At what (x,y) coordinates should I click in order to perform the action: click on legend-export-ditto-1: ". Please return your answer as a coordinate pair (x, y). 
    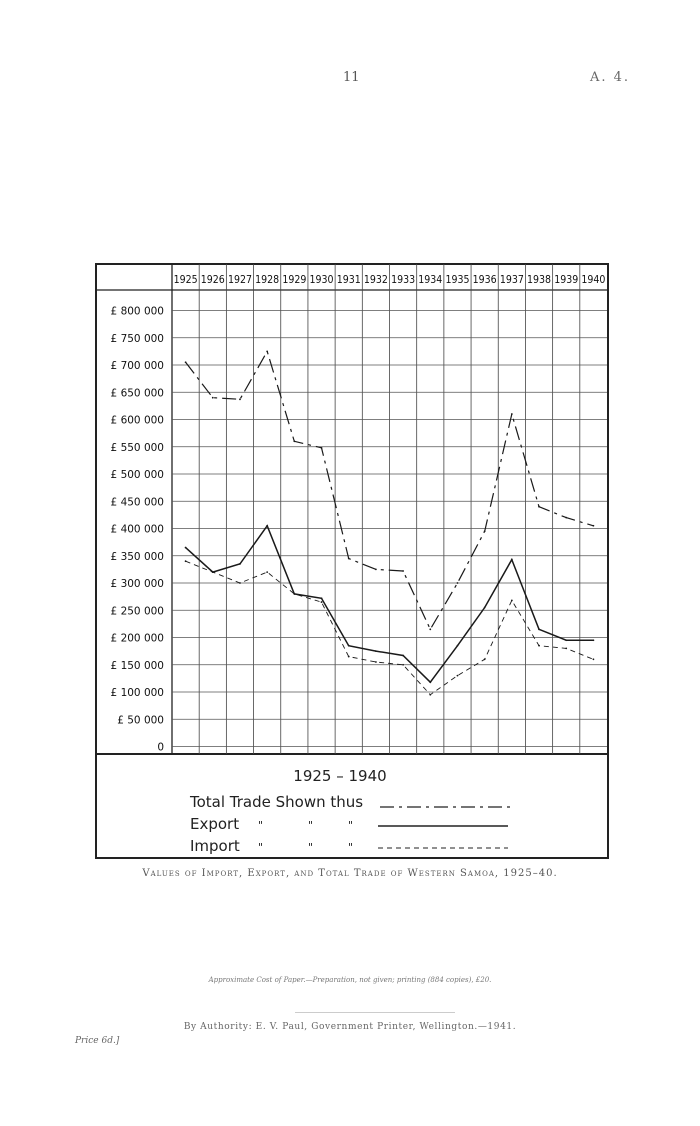
    Looking at the image, I should click on (260, 825).